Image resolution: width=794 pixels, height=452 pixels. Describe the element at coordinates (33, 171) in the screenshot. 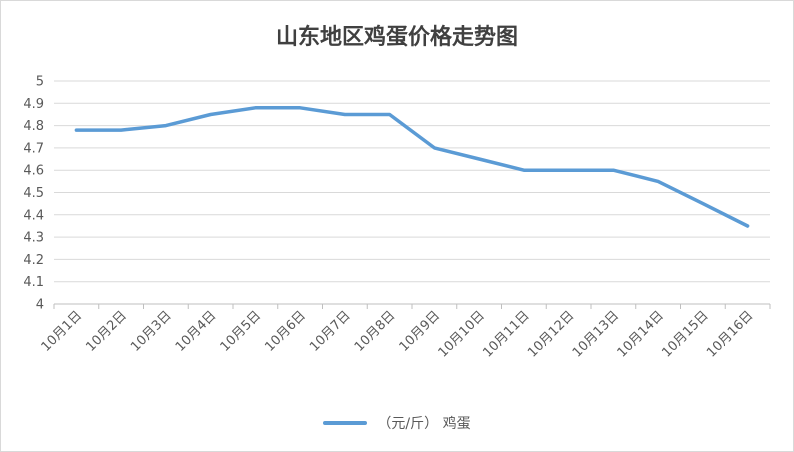

I see `y-tick-label: 4.6` at that location.